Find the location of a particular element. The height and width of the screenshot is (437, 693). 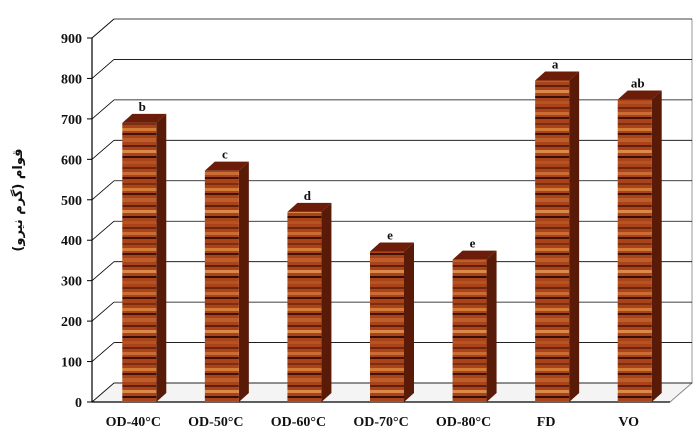

x-category-label: OD-50°C is located at coordinates (215, 422).